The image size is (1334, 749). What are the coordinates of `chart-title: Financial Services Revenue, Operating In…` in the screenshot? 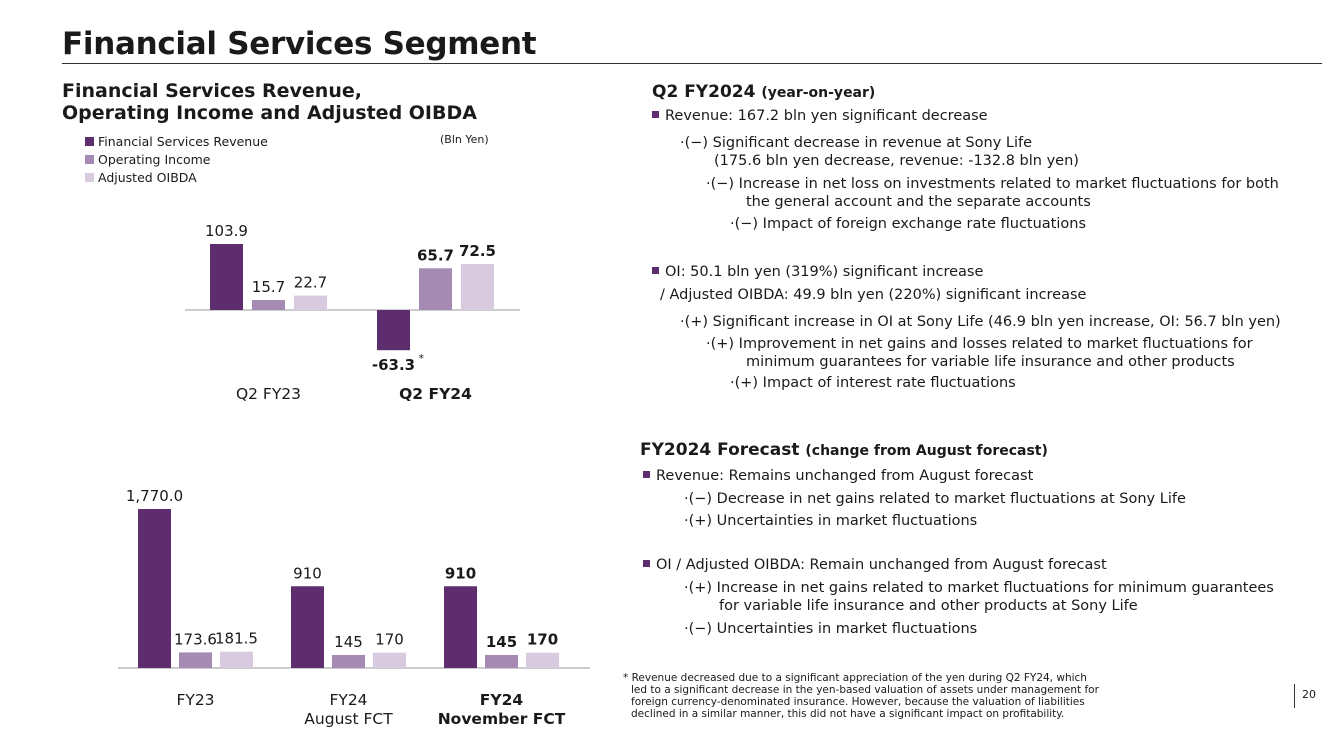 It's located at (269, 102).